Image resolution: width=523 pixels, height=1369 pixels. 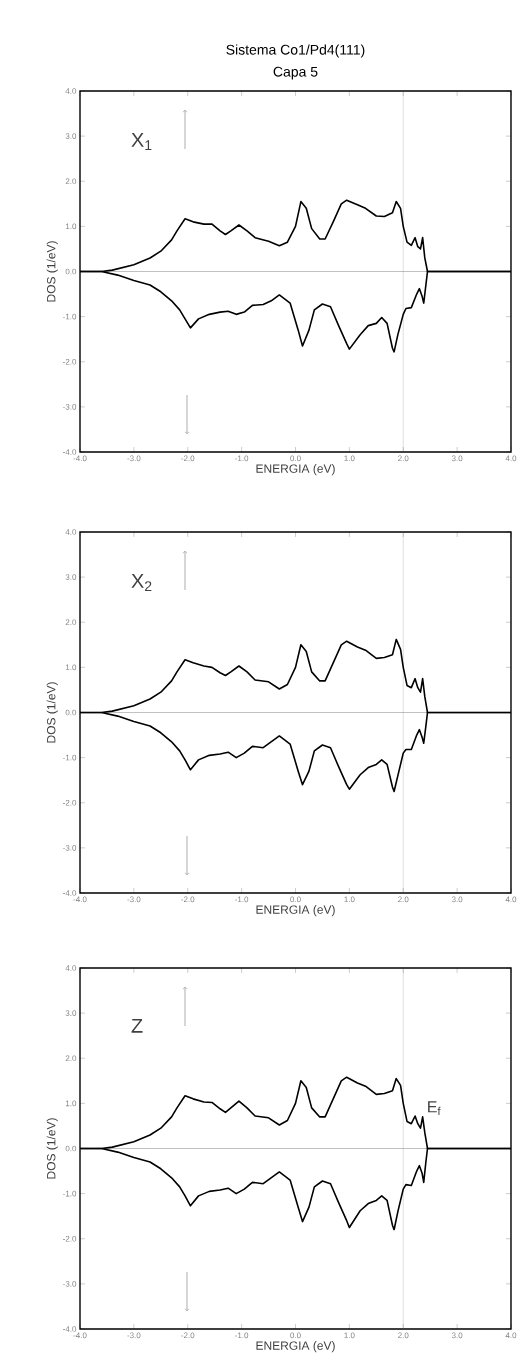 What do you see at coordinates (295, 73) in the screenshot?
I see `chart-subtitle: Capa 5` at bounding box center [295, 73].